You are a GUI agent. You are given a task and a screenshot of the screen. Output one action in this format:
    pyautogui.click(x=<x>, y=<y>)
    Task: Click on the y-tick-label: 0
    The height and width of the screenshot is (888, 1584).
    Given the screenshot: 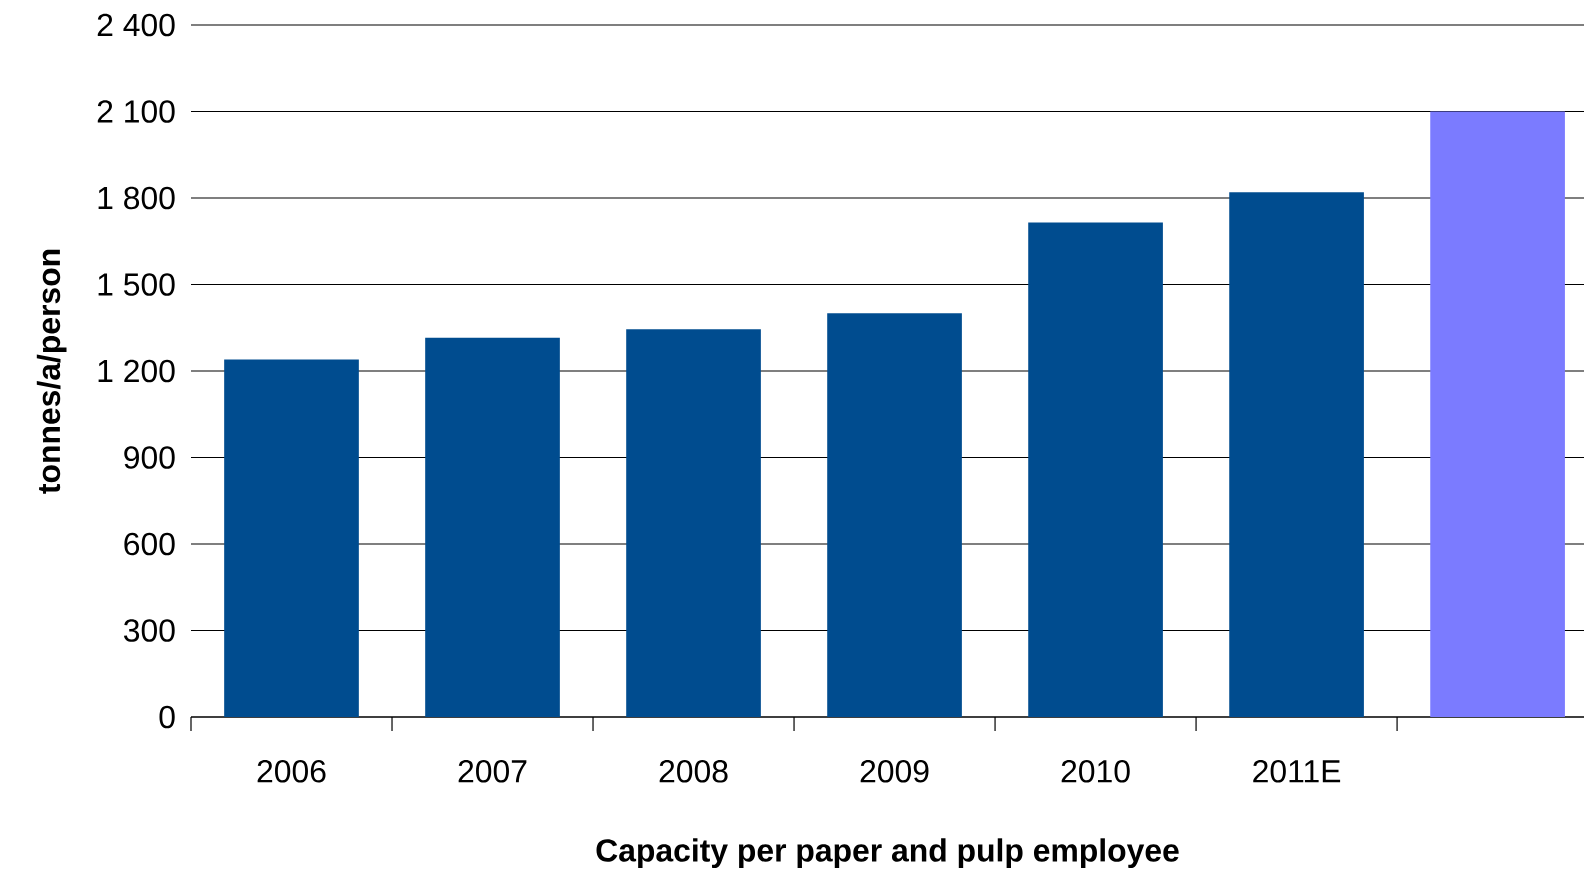 What is the action you would take?
    pyautogui.click(x=167, y=717)
    